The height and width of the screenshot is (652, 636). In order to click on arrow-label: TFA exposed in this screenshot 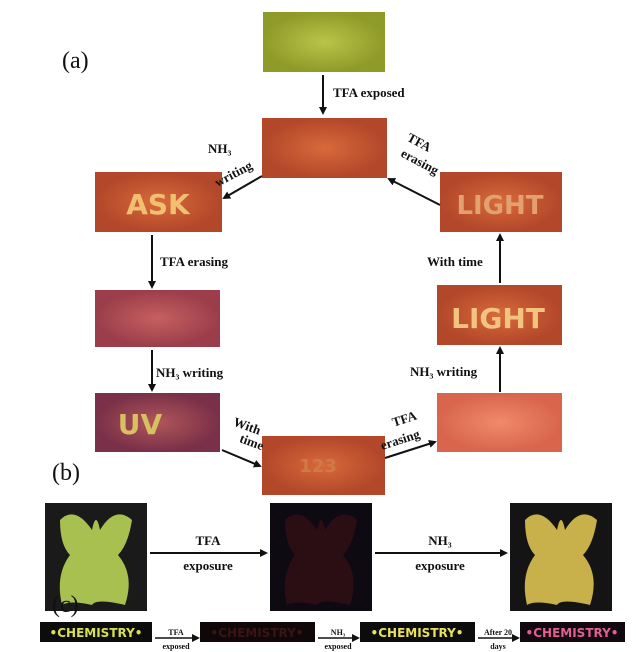, I will do `click(369, 92)`.